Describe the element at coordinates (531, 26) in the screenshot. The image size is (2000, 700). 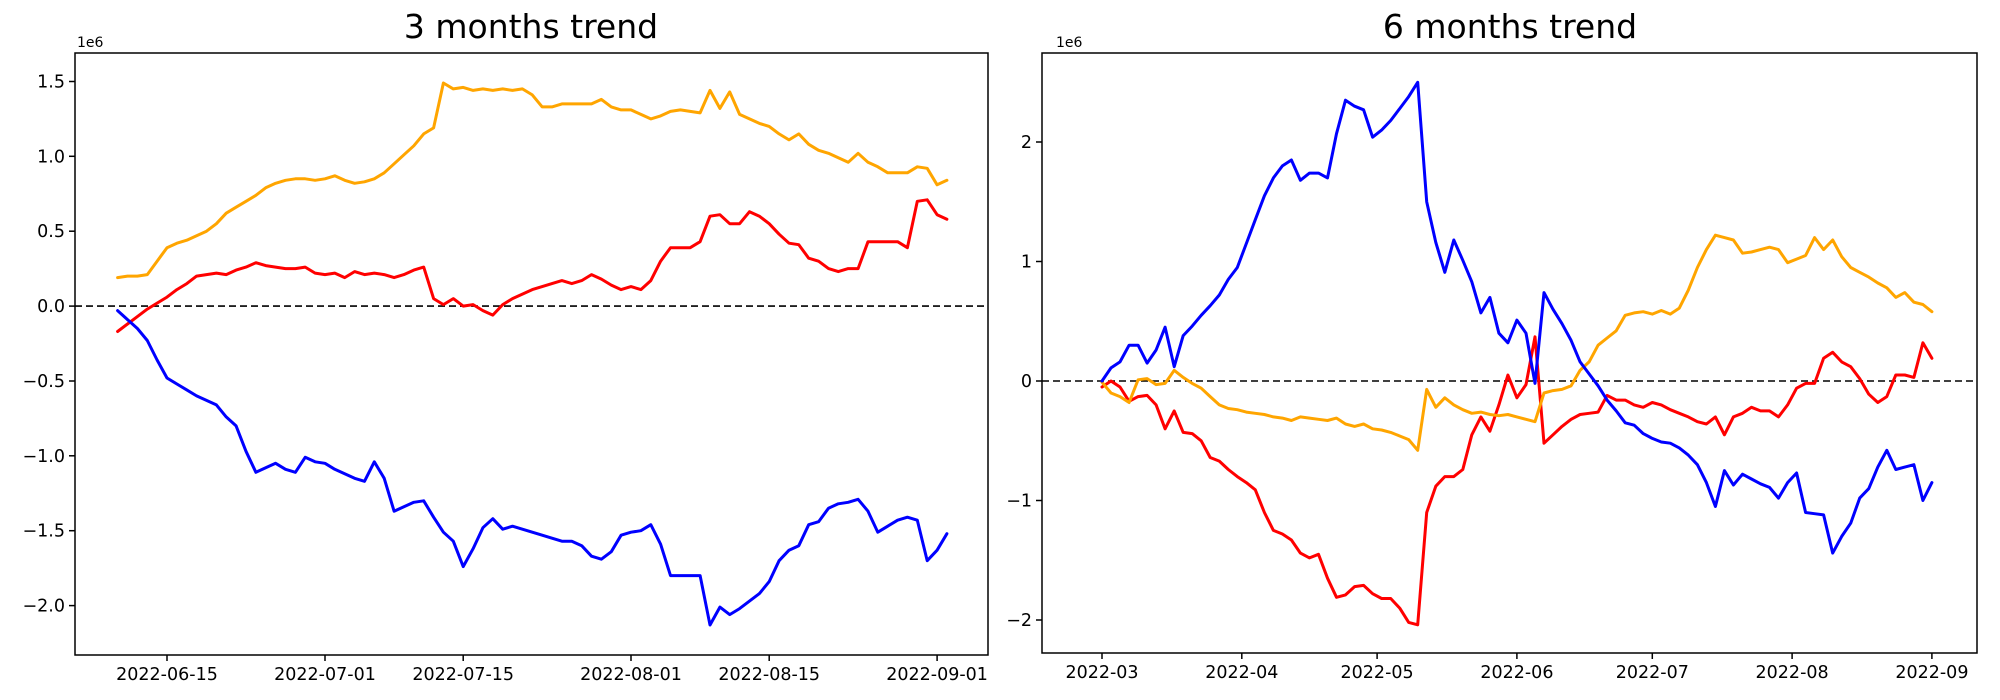
I see `chart-title: 3 months trend` at that location.